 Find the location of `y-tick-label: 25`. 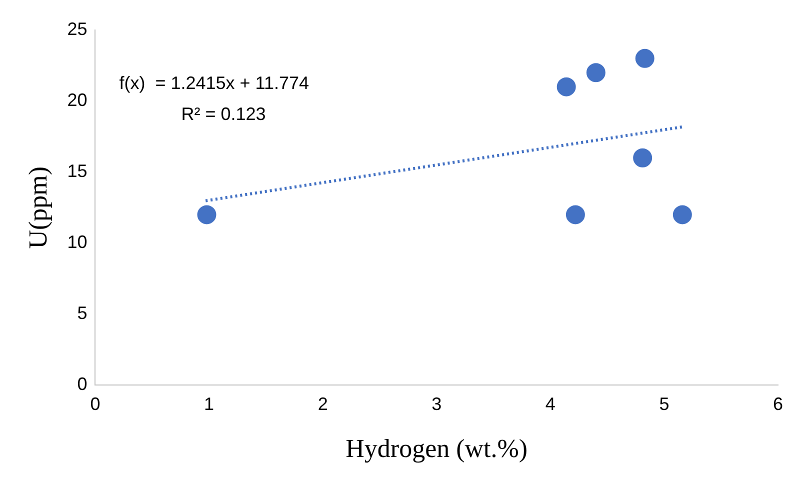

y-tick-label: 25 is located at coordinates (77, 28).